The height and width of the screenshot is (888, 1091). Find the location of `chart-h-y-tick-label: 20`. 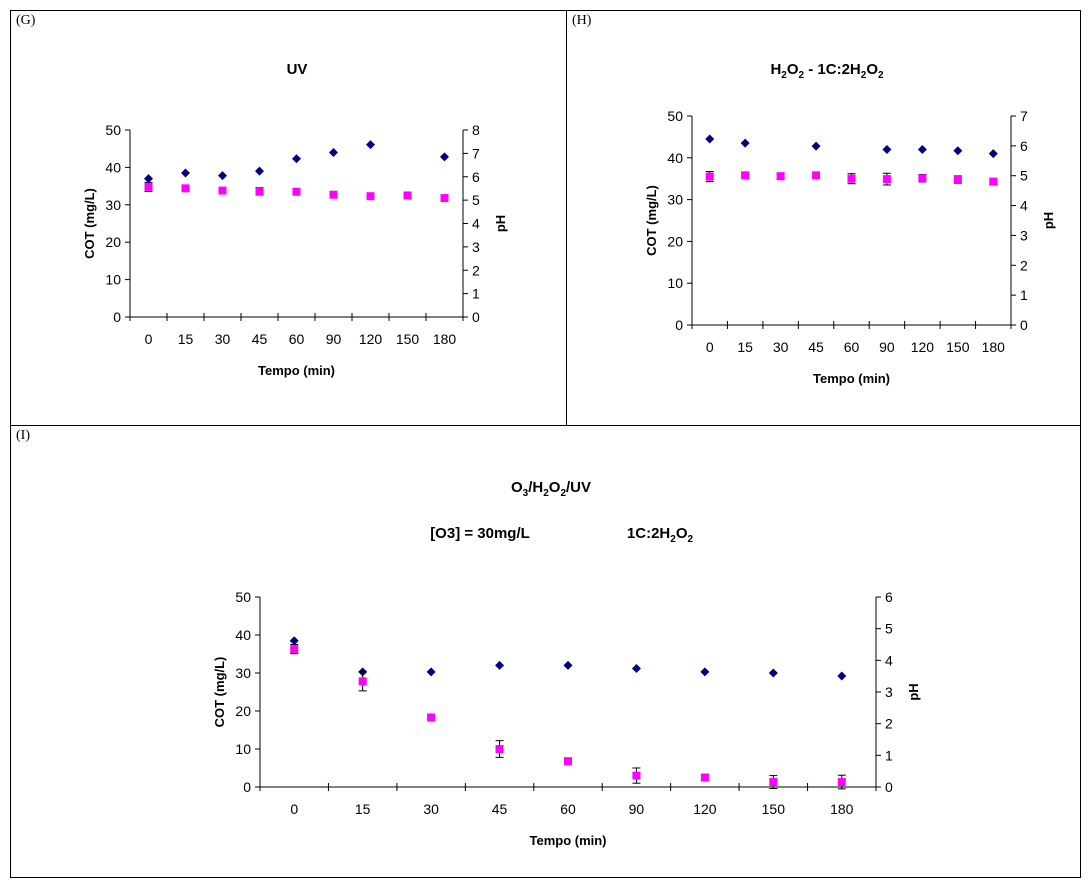

chart-h-y-tick-label: 20 is located at coordinates (675, 241).